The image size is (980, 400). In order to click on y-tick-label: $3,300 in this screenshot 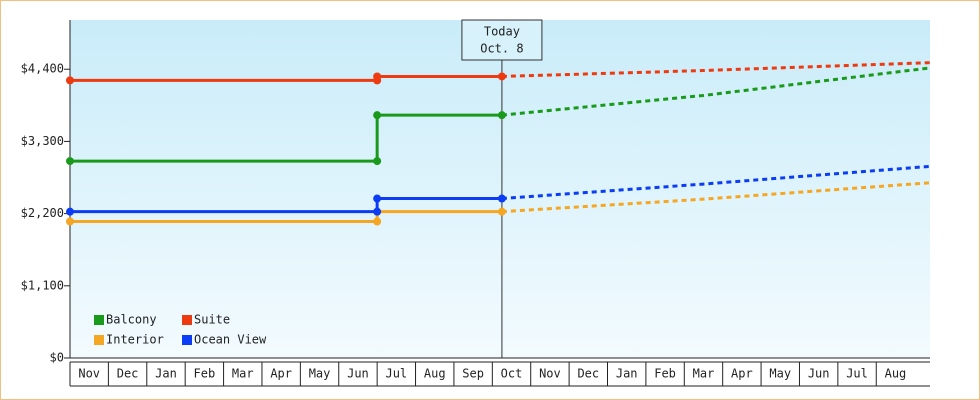, I will do `click(42, 141)`.